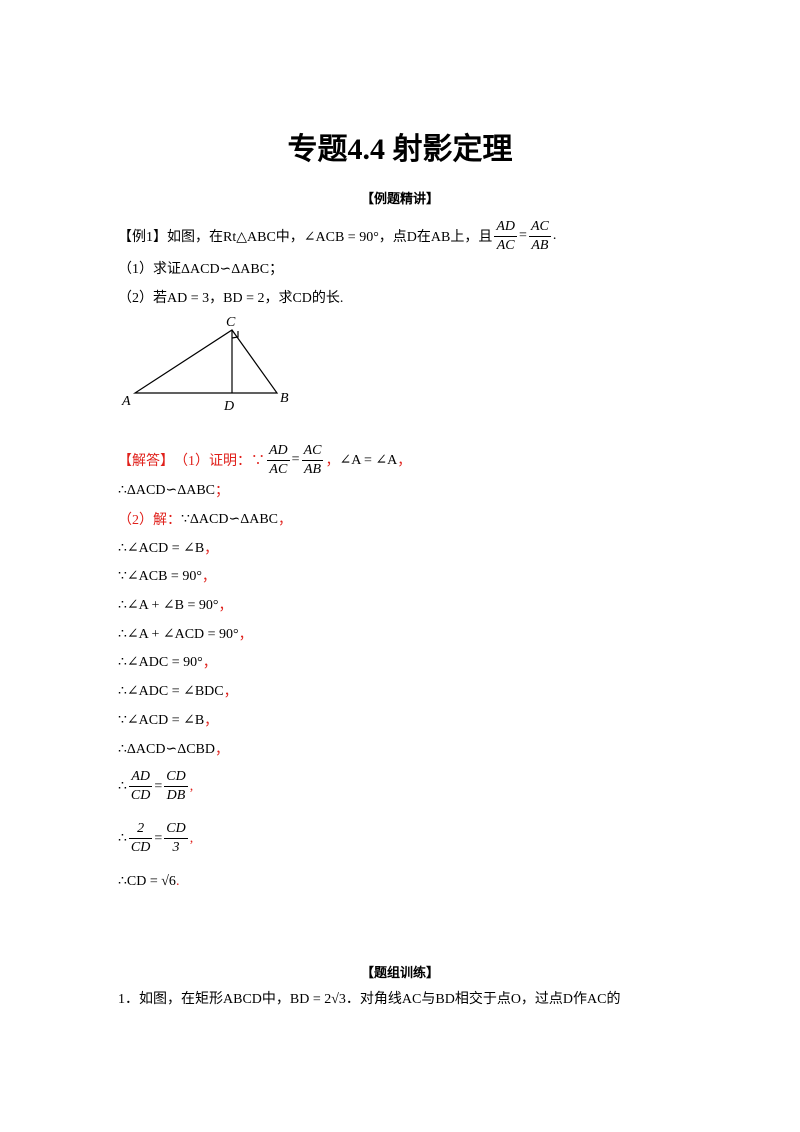 This screenshot has width=800, height=1132. I want to click on section-heading: 【题组训练】, so click(399, 972).